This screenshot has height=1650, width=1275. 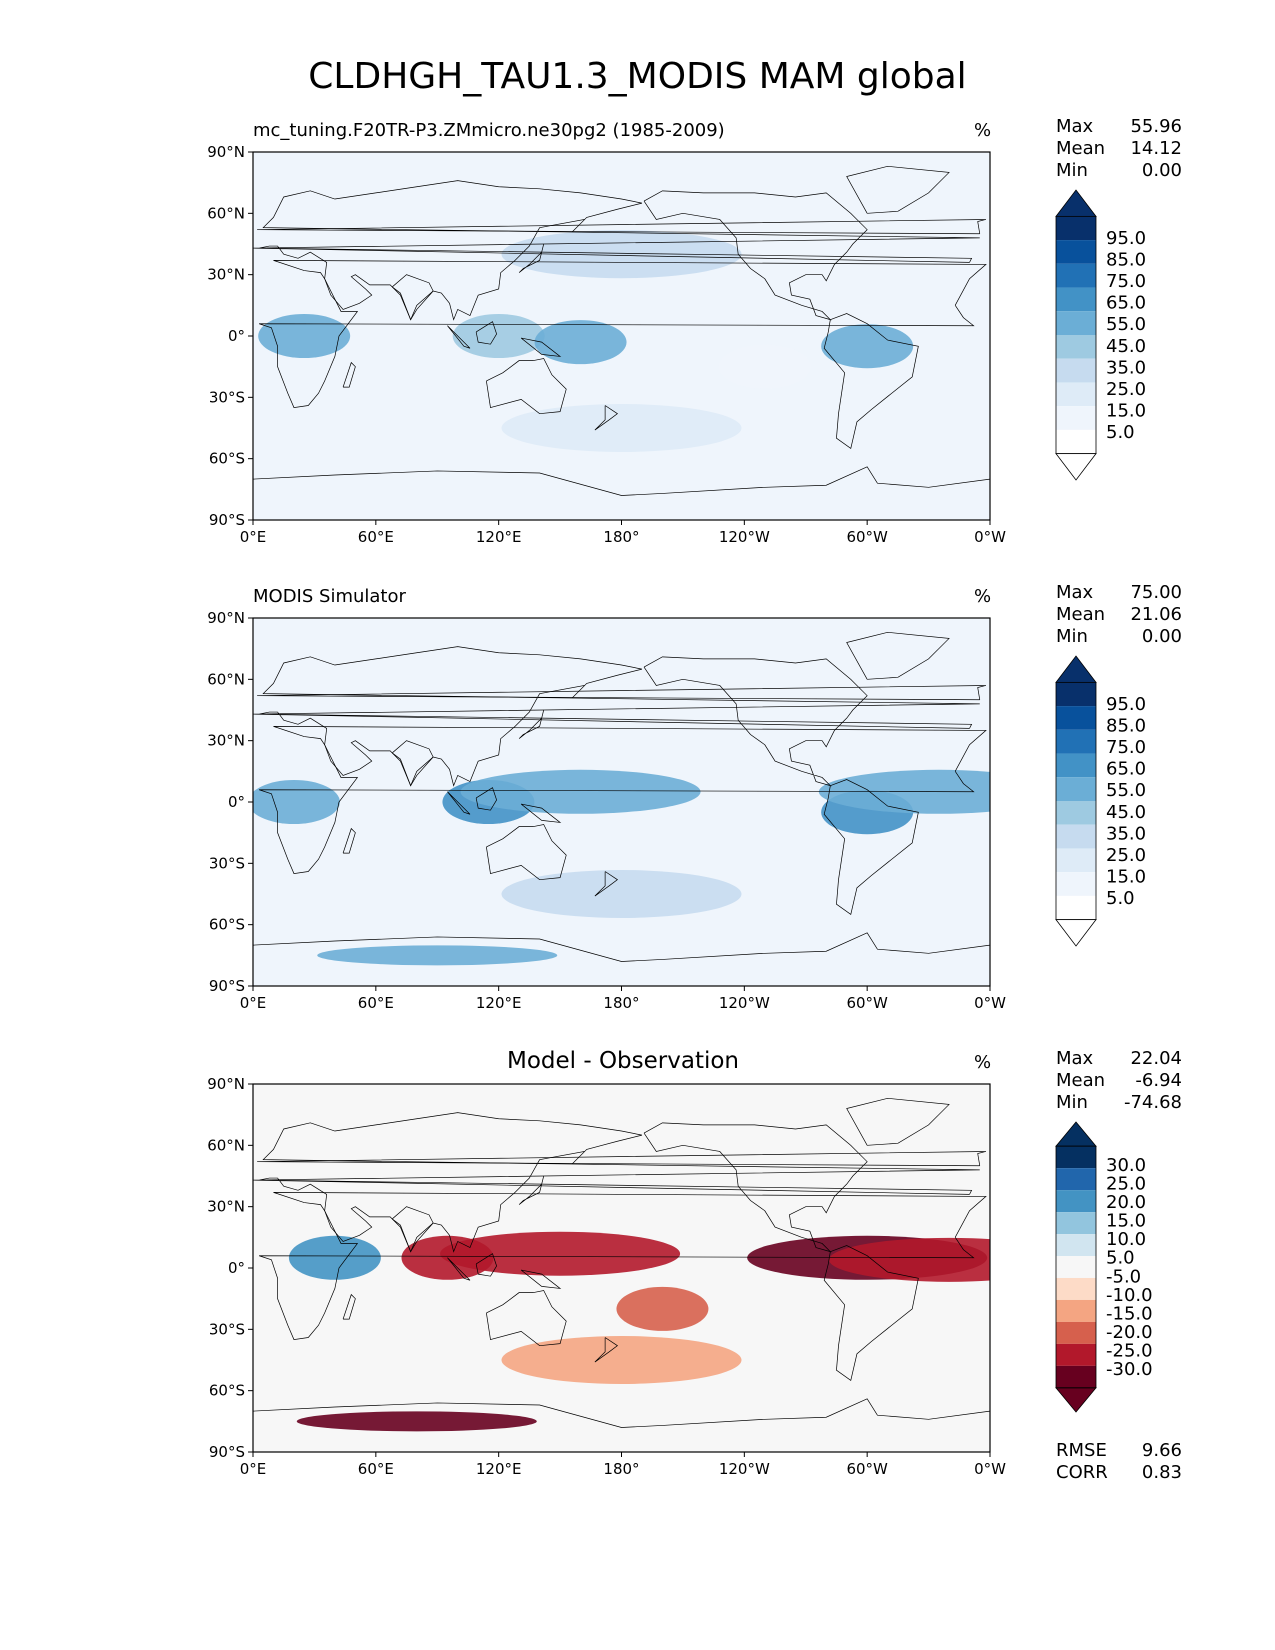 What do you see at coordinates (459, 1269) in the screenshot?
I see `coastline-sumatra` at bounding box center [459, 1269].